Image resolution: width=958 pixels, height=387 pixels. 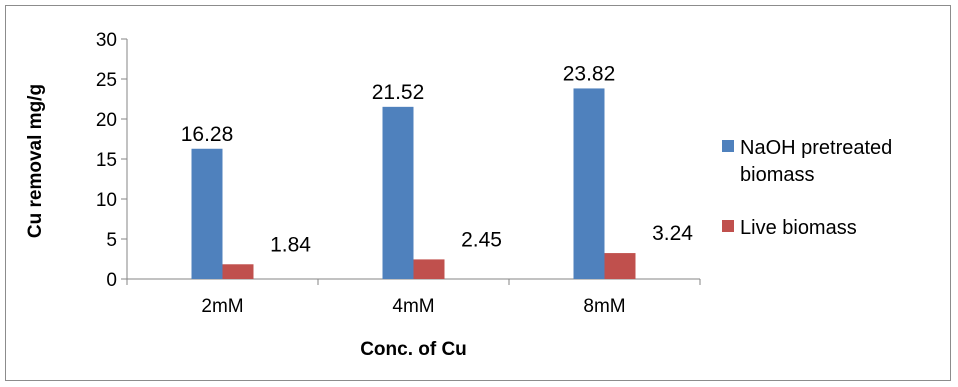 I want to click on y-tick-label: 25, so click(x=106, y=80).